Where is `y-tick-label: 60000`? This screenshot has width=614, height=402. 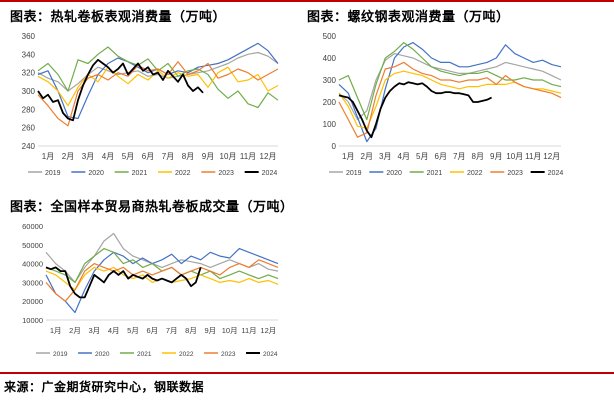 y-tick-label: 60000 is located at coordinates (32, 226).